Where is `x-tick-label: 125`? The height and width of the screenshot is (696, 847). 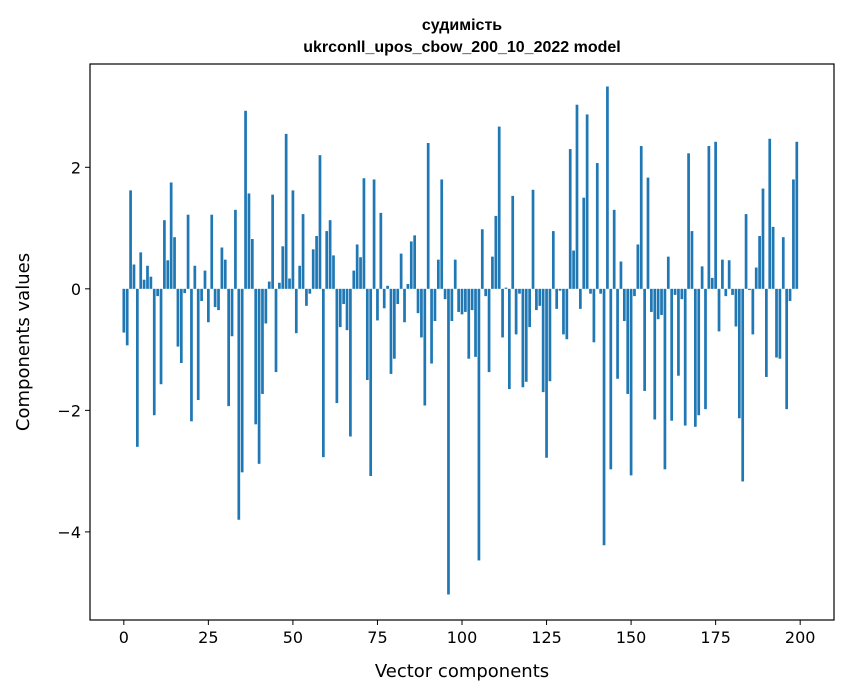
x-tick-label: 125 is located at coordinates (546, 637).